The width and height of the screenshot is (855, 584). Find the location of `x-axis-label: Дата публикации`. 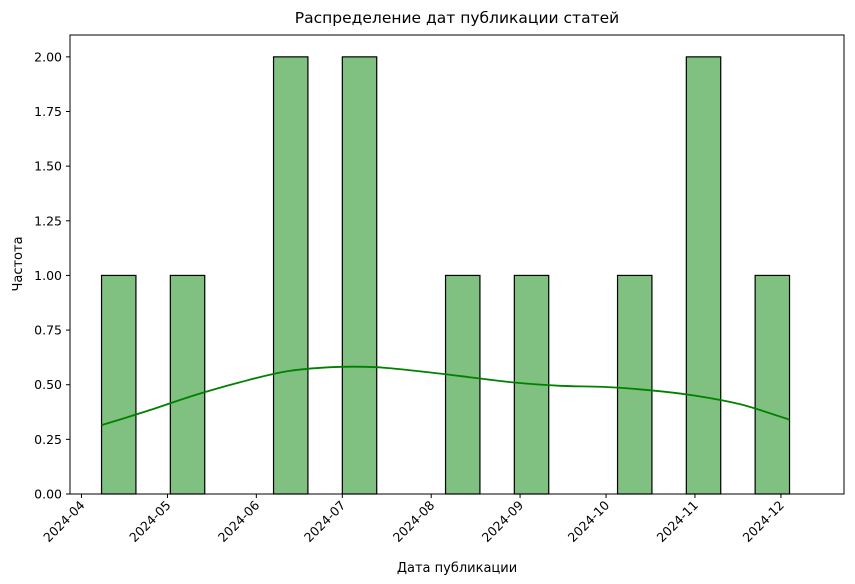

x-axis-label: Дата публикации is located at coordinates (457, 568).